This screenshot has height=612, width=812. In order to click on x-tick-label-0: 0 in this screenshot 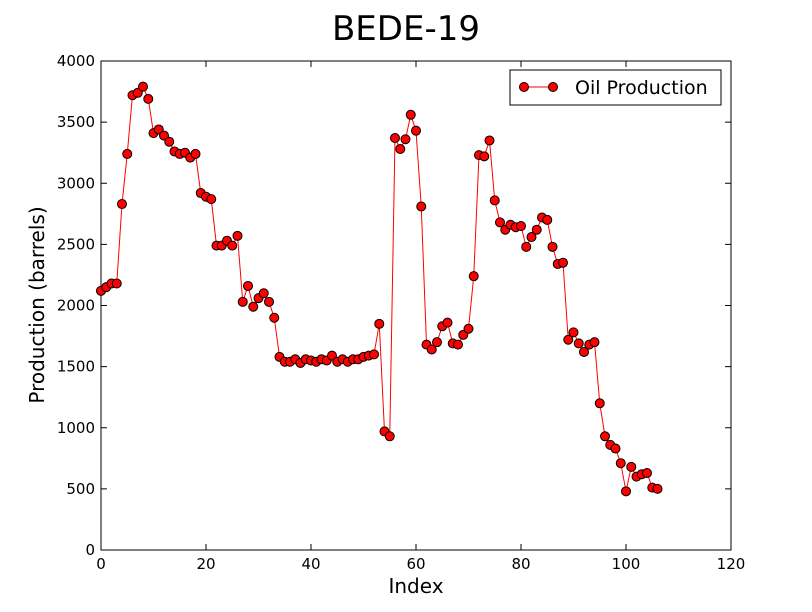, I will do `click(101, 564)`.